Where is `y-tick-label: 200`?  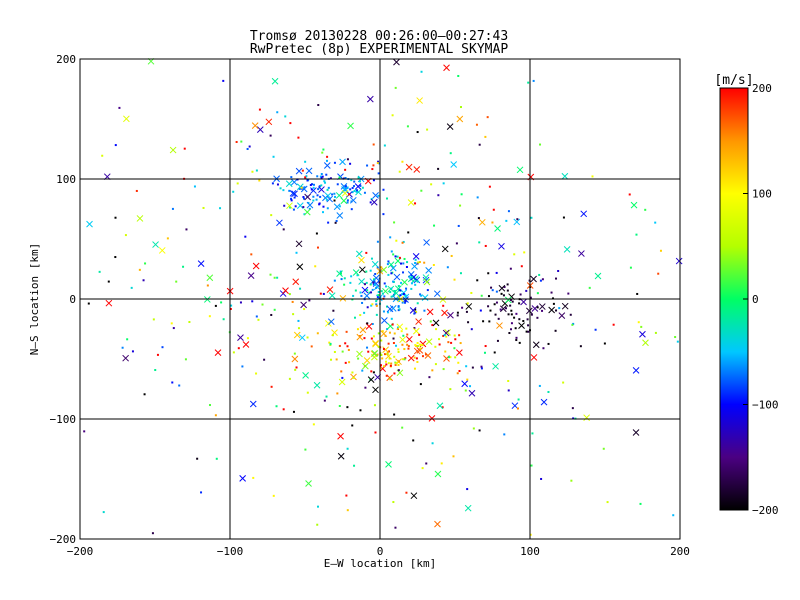 y-tick-label: 200 is located at coordinates (66, 59).